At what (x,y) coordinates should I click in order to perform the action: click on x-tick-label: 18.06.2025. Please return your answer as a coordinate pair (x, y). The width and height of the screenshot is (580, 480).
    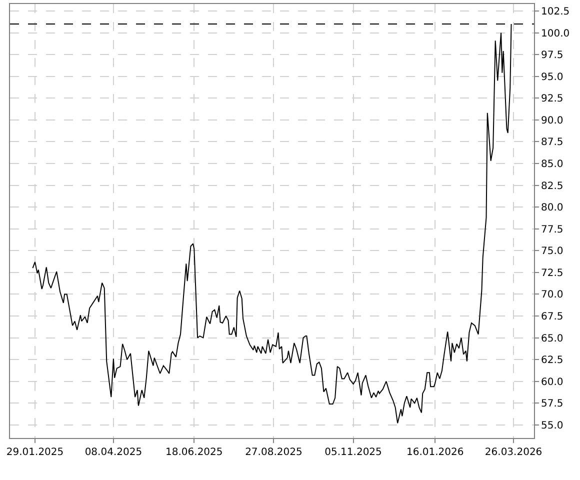
    Looking at the image, I should click on (194, 452).